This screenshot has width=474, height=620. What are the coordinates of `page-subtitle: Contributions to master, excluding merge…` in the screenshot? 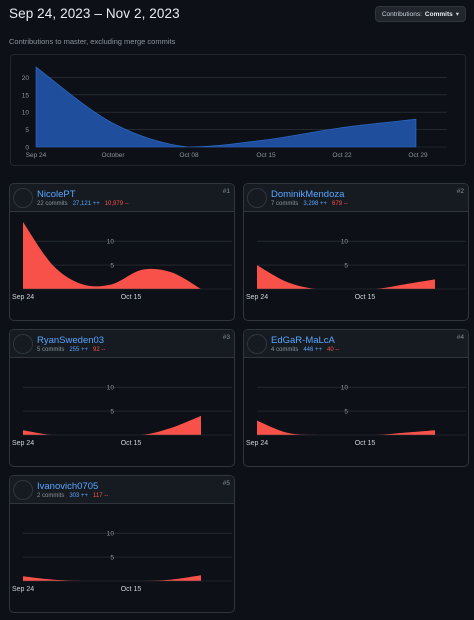 It's located at (92, 41).